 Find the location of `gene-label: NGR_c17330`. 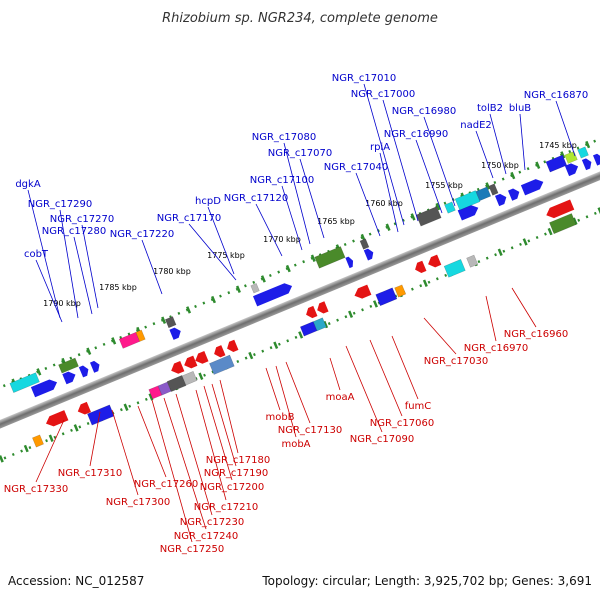

gene-label: NGR_c17330 is located at coordinates (36, 489).